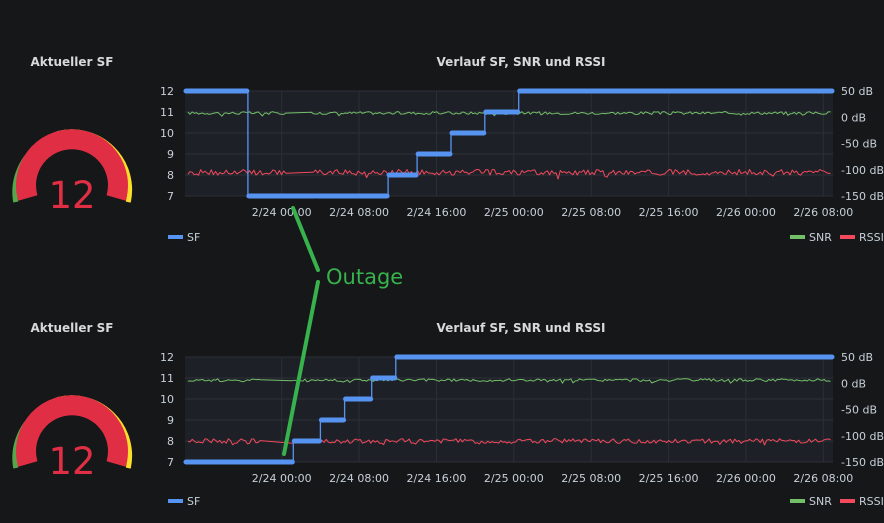  Describe the element at coordinates (509, 174) in the screenshot. I see `series-rssi-line` at that location.